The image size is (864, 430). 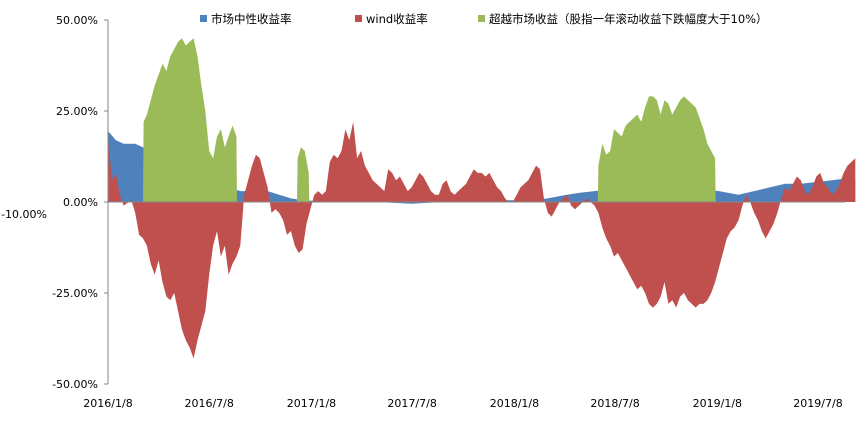 I want to click on y-tick-label: 25.00%, so click(x=77, y=111).